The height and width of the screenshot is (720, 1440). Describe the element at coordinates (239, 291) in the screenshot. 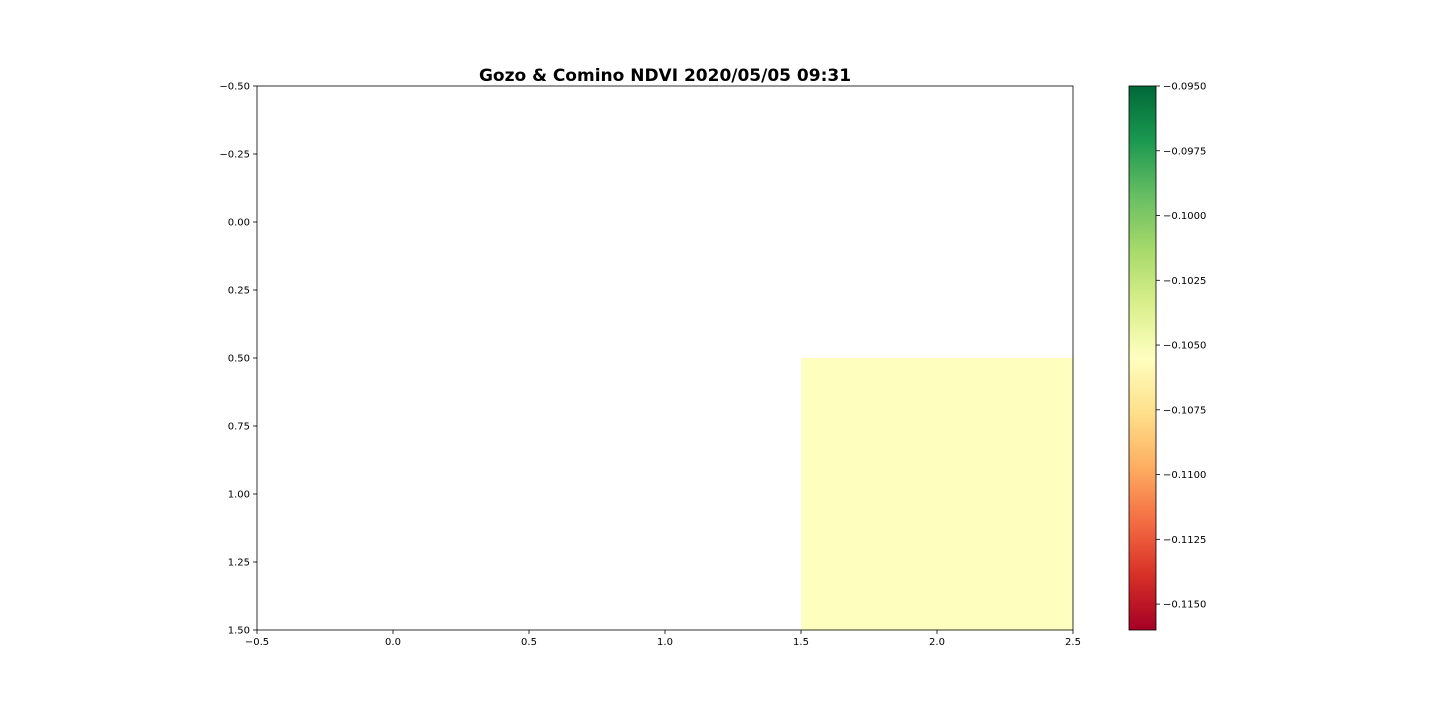

I see `y-tick-label: 0.25` at that location.